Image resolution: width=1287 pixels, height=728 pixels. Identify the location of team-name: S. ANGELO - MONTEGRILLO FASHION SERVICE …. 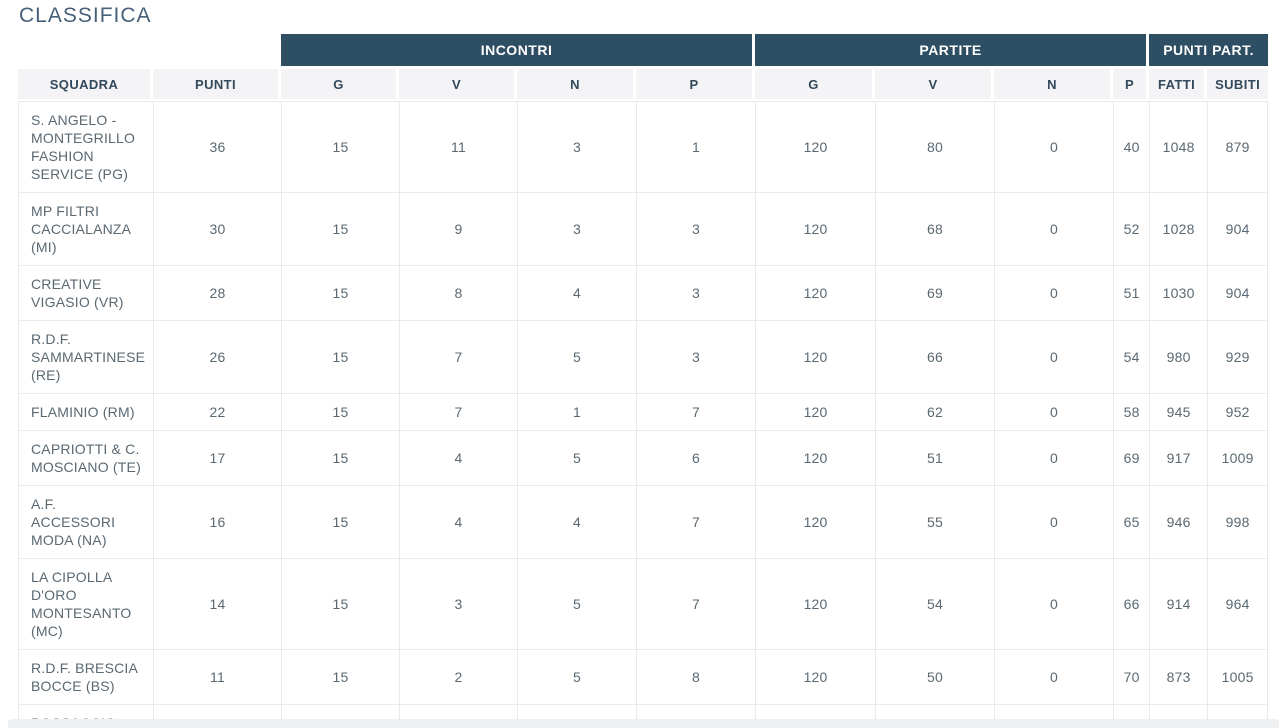
(85, 147).